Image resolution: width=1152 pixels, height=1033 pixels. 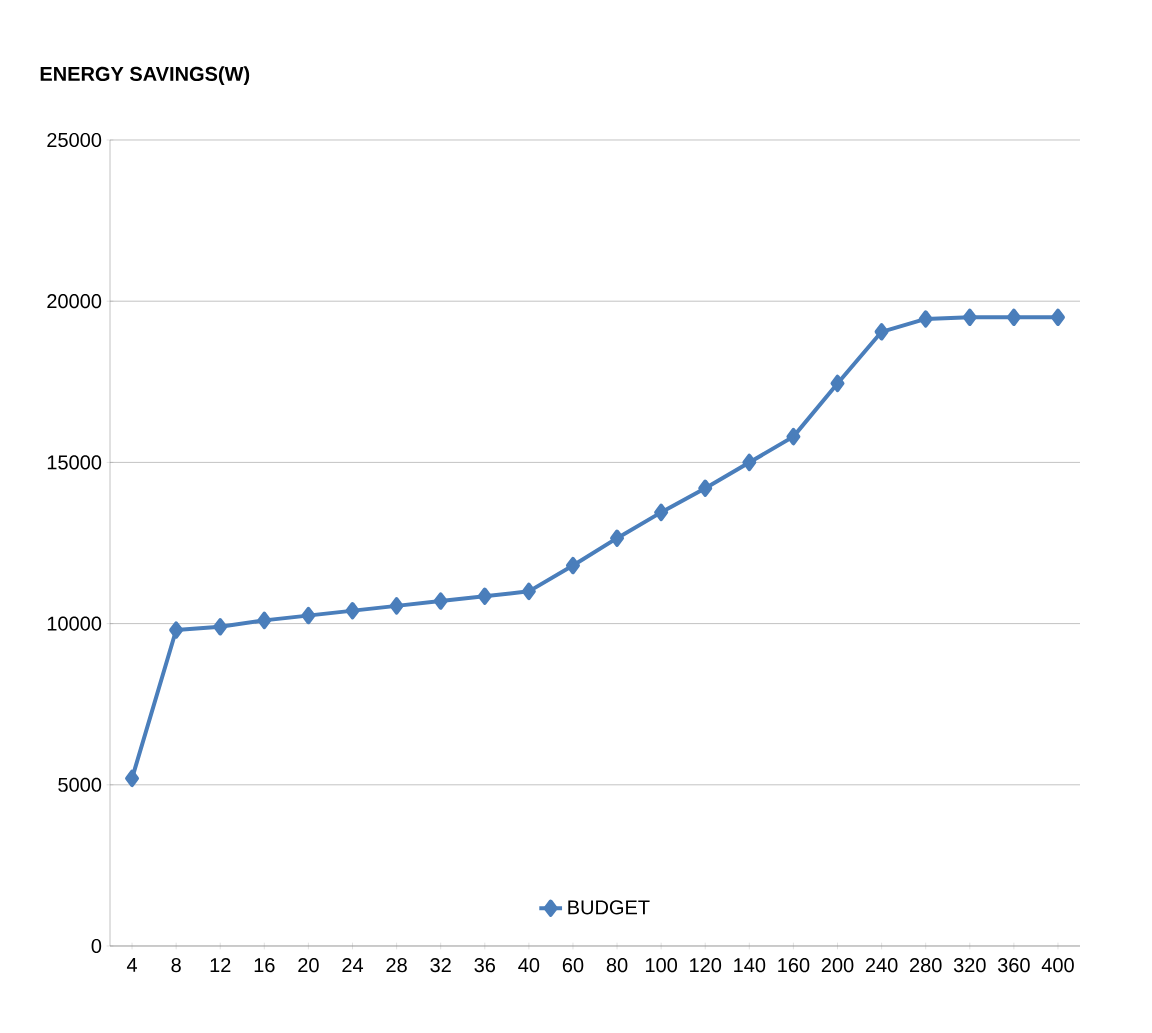 What do you see at coordinates (661, 965) in the screenshot?
I see `x-tick-label: 100` at bounding box center [661, 965].